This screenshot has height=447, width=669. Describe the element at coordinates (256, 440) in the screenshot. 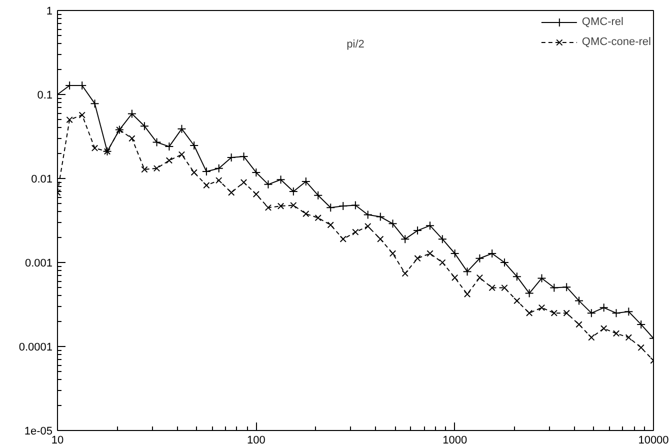

I see `x-tick-label: 100` at that location.